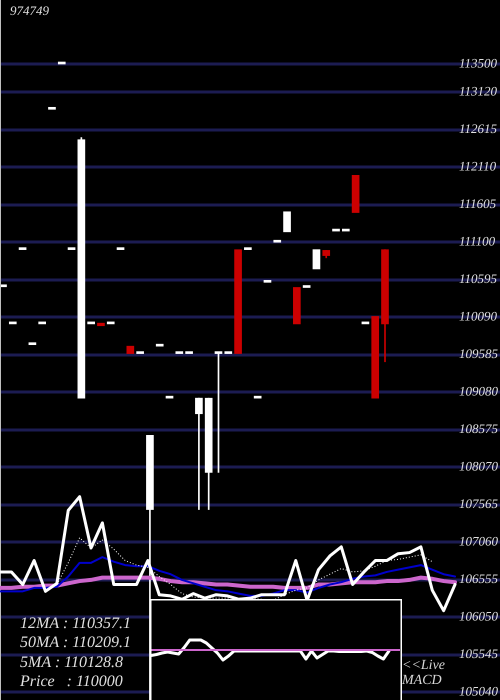  I want to click on y-tick-label: 106050, so click(478, 616).